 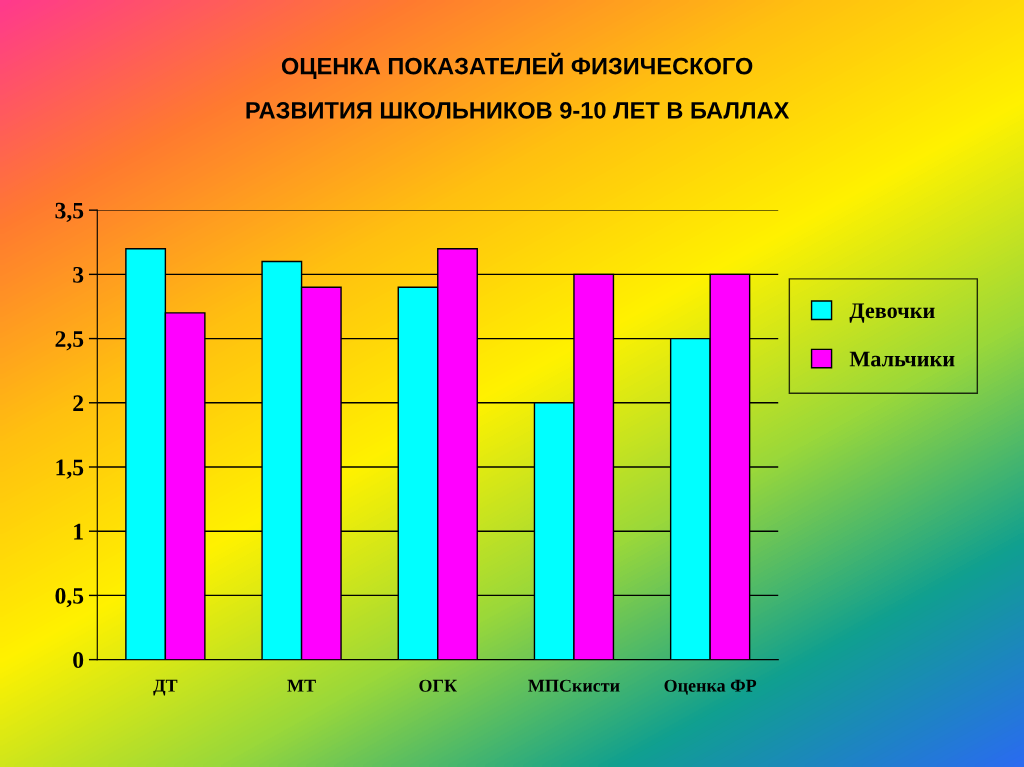 I want to click on y-tick-label: 0,5, so click(x=69, y=597).